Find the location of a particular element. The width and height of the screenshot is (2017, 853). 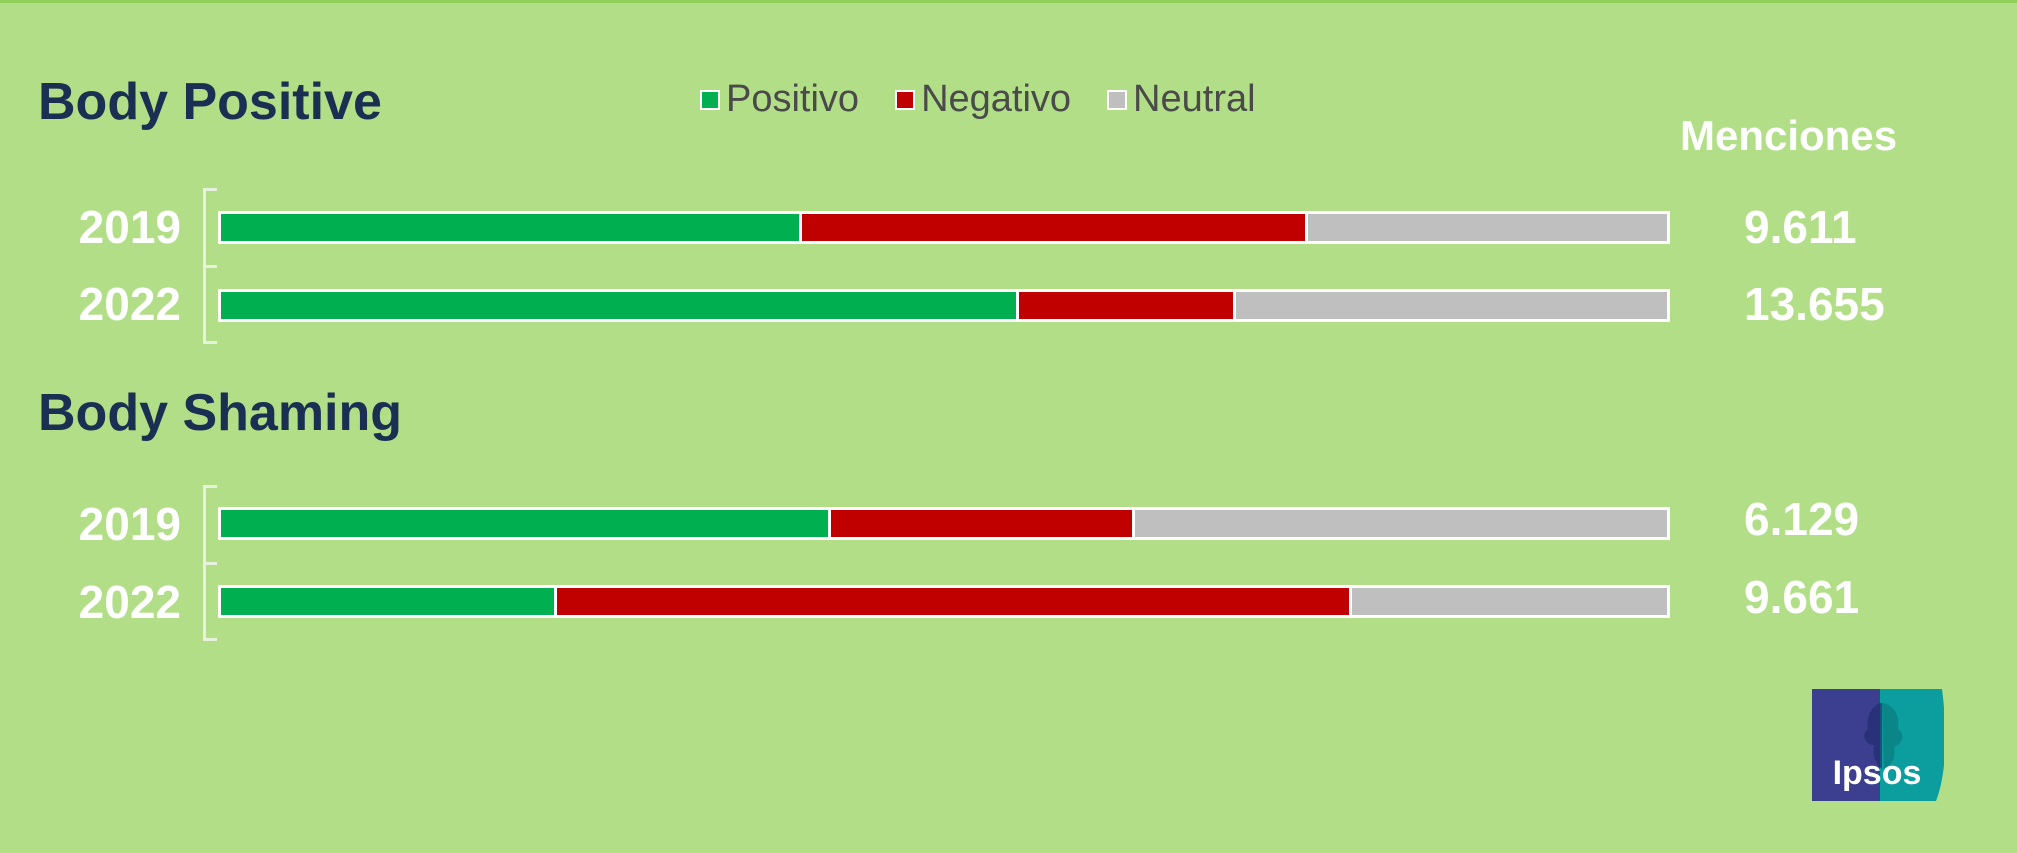

mentions-value: 13.655 is located at coordinates (1814, 304).